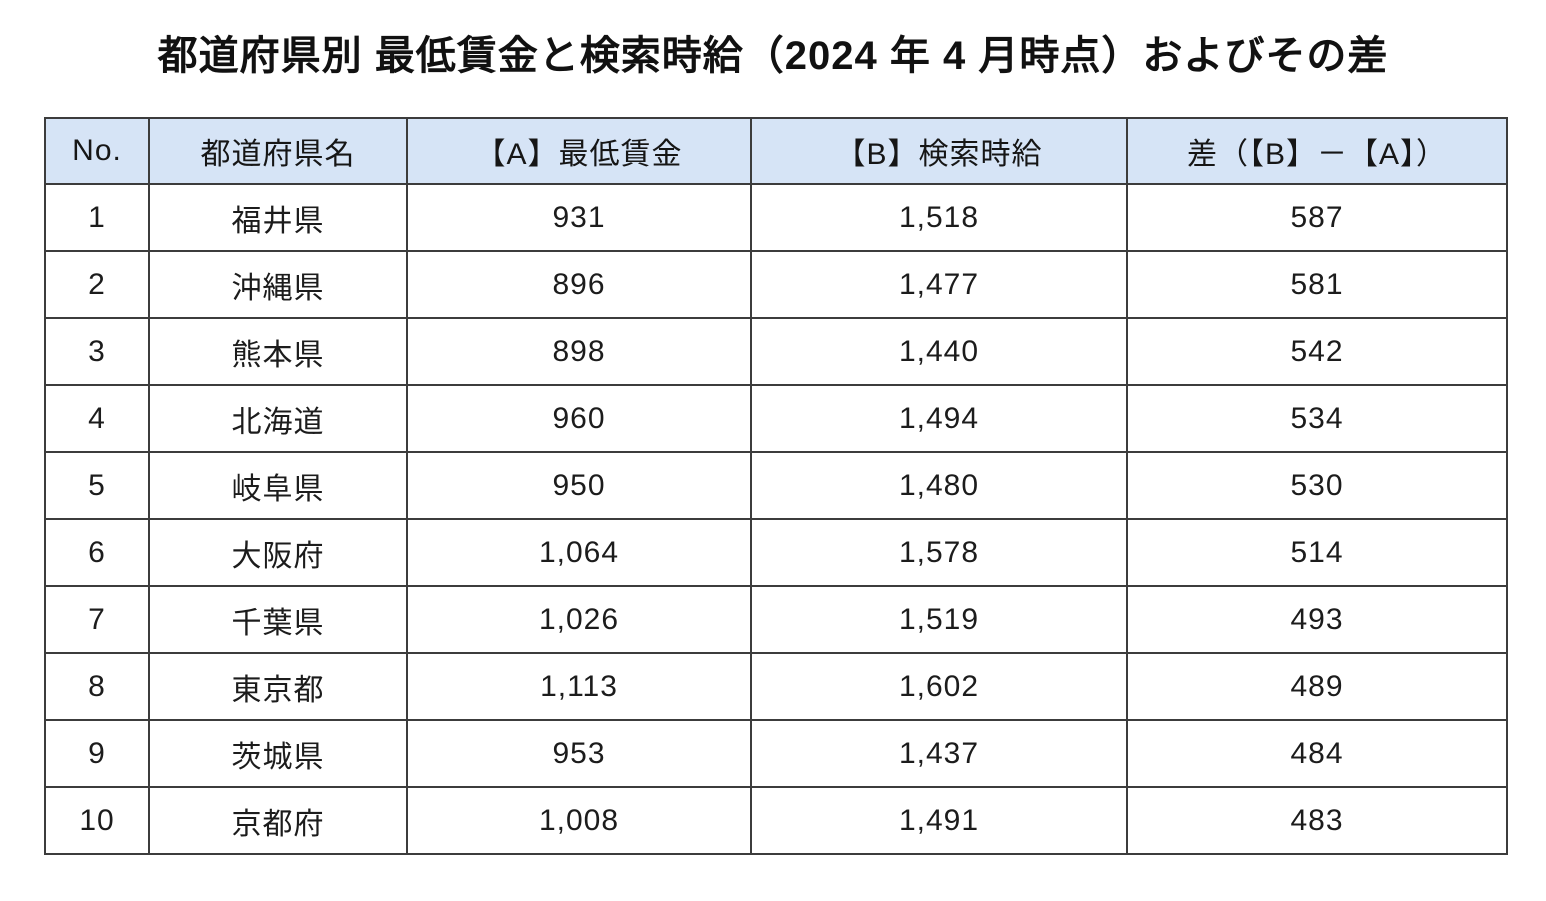  What do you see at coordinates (579, 485) in the screenshot?
I see `min-wage-value: 950` at bounding box center [579, 485].